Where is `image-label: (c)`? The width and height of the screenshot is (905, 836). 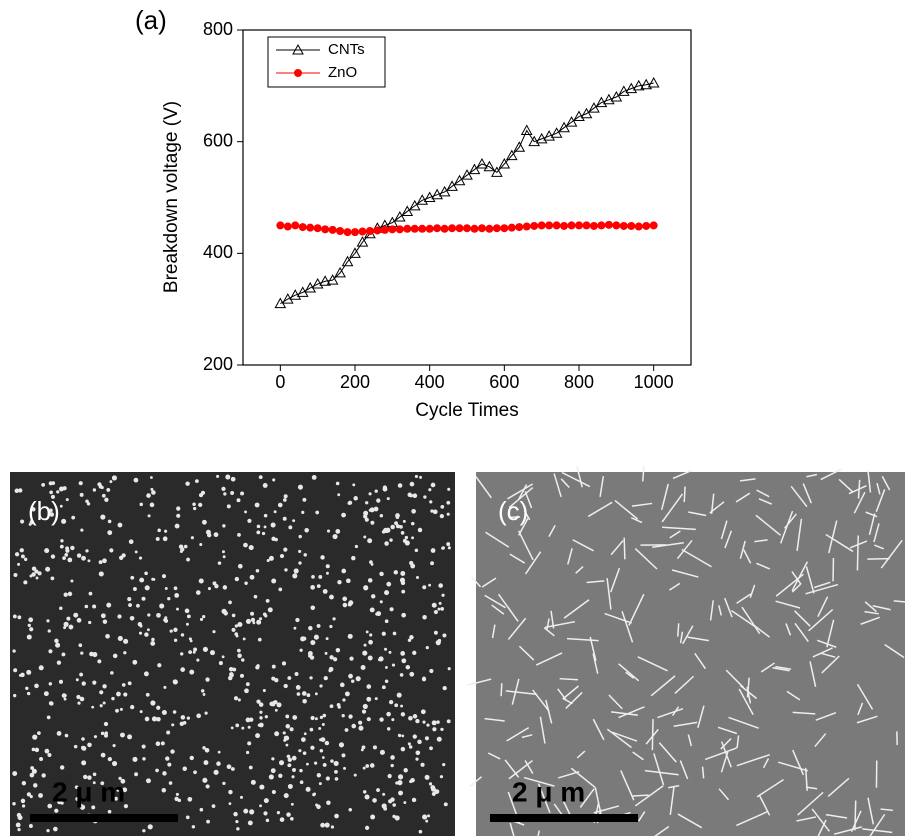
image-label: (c) is located at coordinates (513, 511).